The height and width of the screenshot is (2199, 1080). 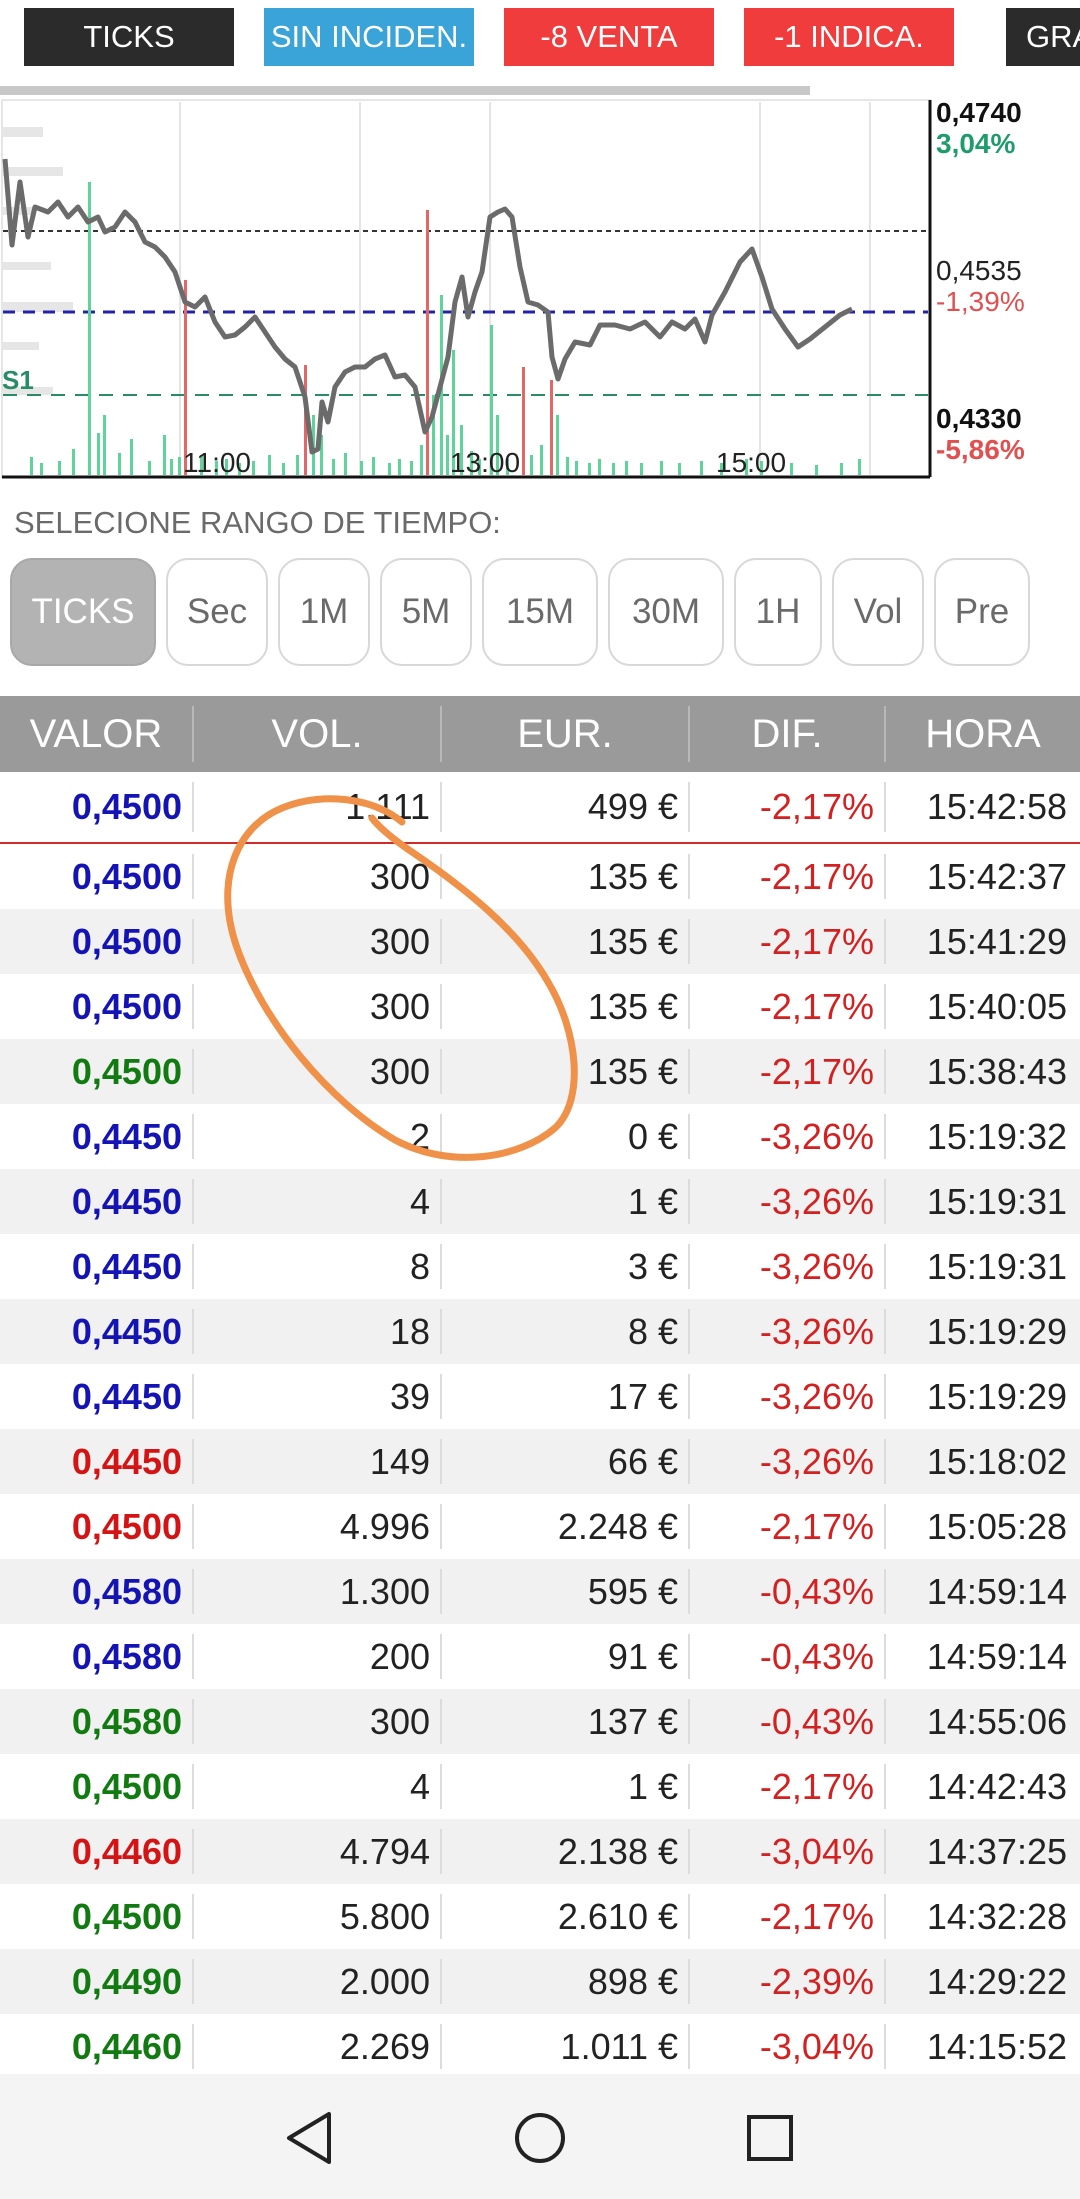 What do you see at coordinates (540, 1851) in the screenshot?
I see `table-row: 0,4460 4.794 2.138 € -3,04% 14:37:25` at bounding box center [540, 1851].